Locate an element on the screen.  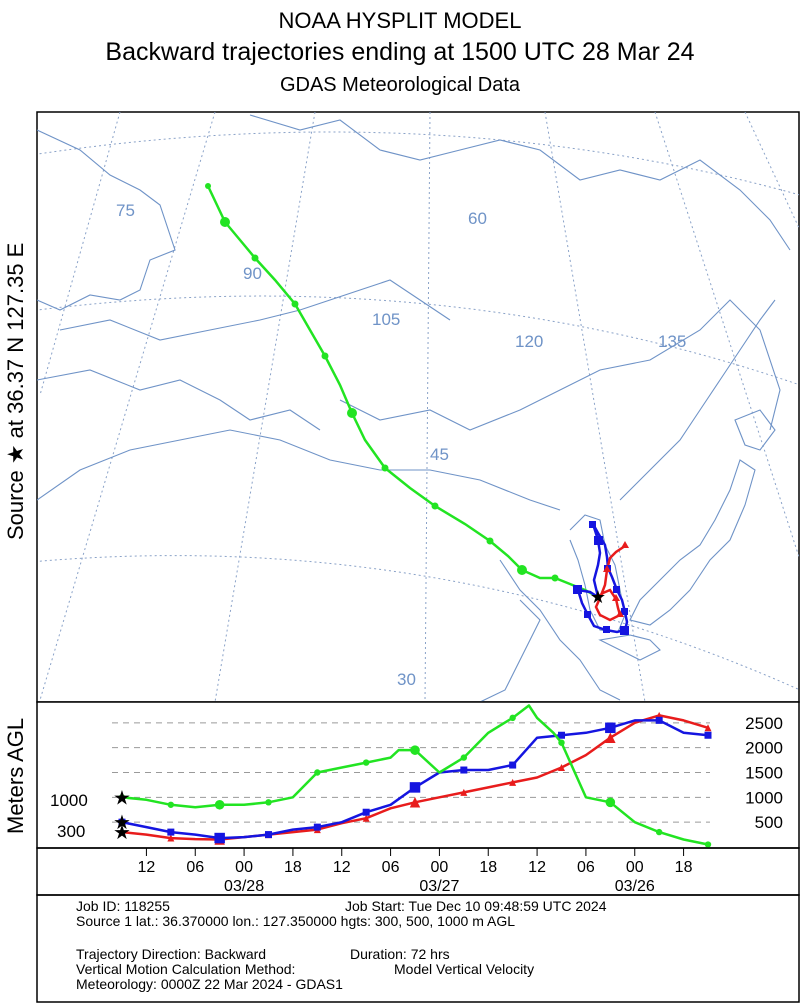
lat-label-60: 60 is located at coordinates (477, 218).